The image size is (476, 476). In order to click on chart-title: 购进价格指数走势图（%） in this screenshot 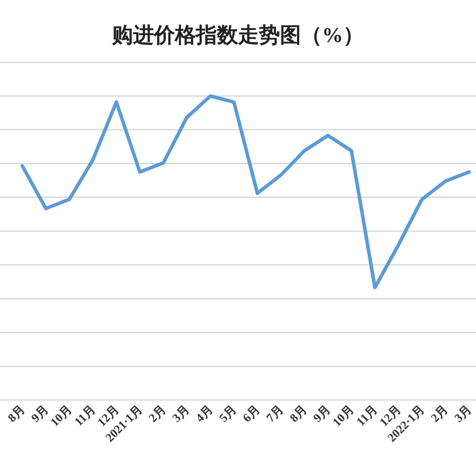, I will do `click(237, 35)`.